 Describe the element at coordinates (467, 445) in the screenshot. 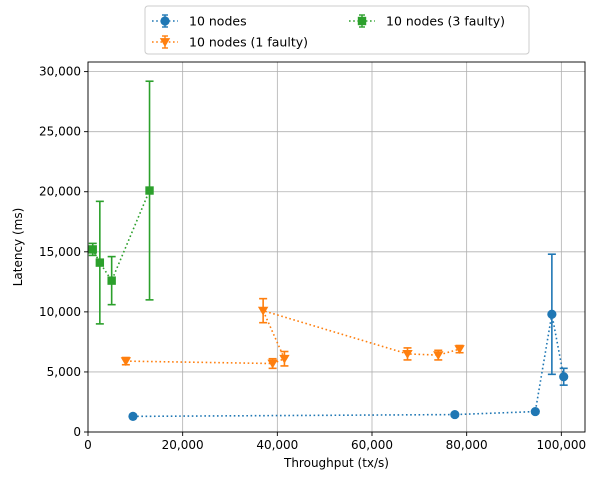

I see `x-tick-label: 80,000` at that location.